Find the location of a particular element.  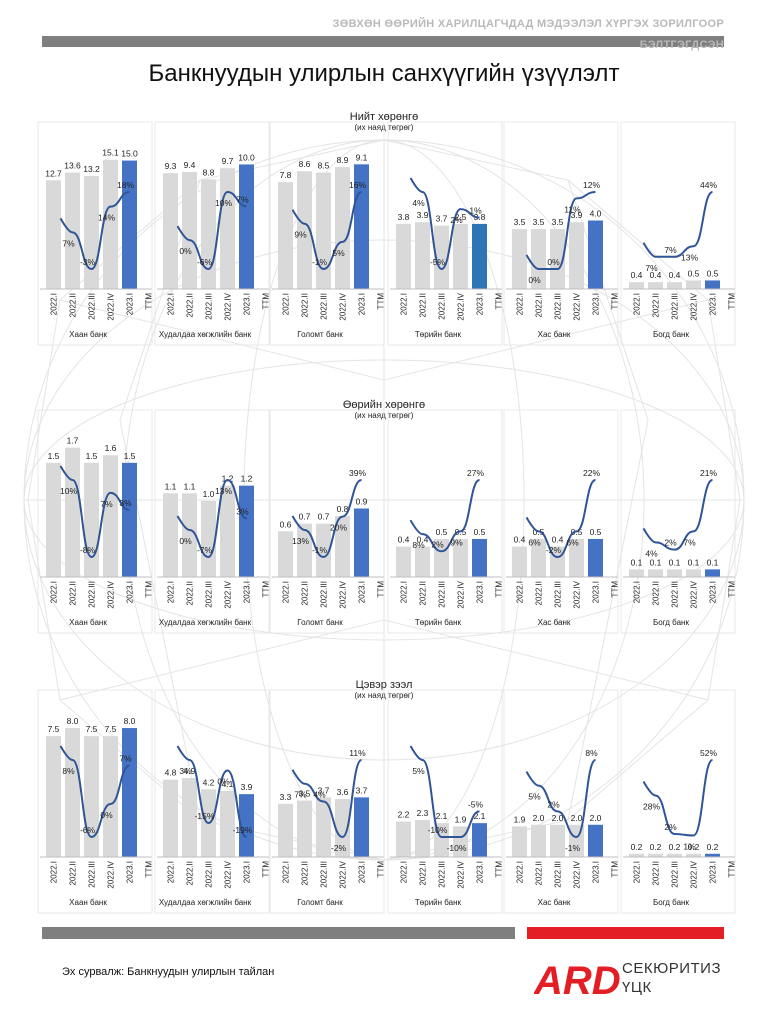

bar-value-label: 1.9 is located at coordinates (461, 819).